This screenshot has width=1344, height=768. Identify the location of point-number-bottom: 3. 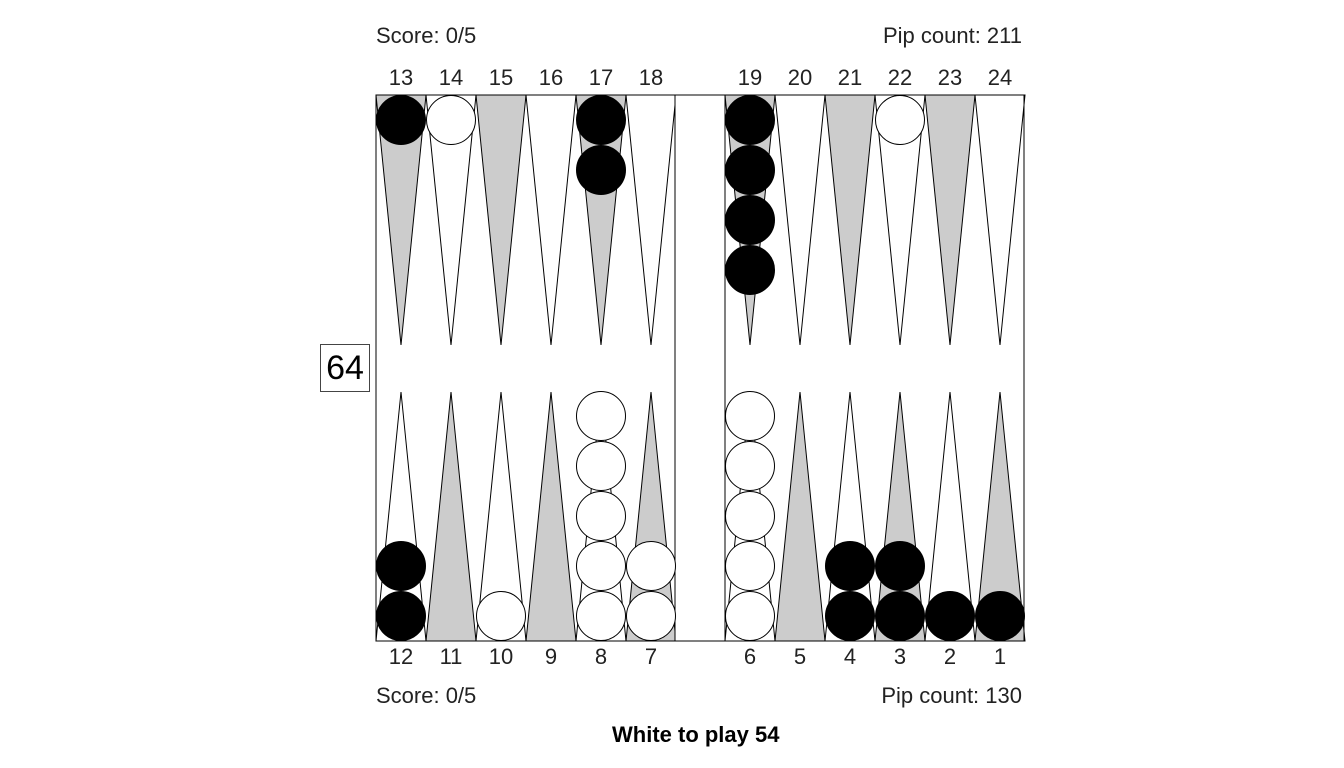
(900, 656).